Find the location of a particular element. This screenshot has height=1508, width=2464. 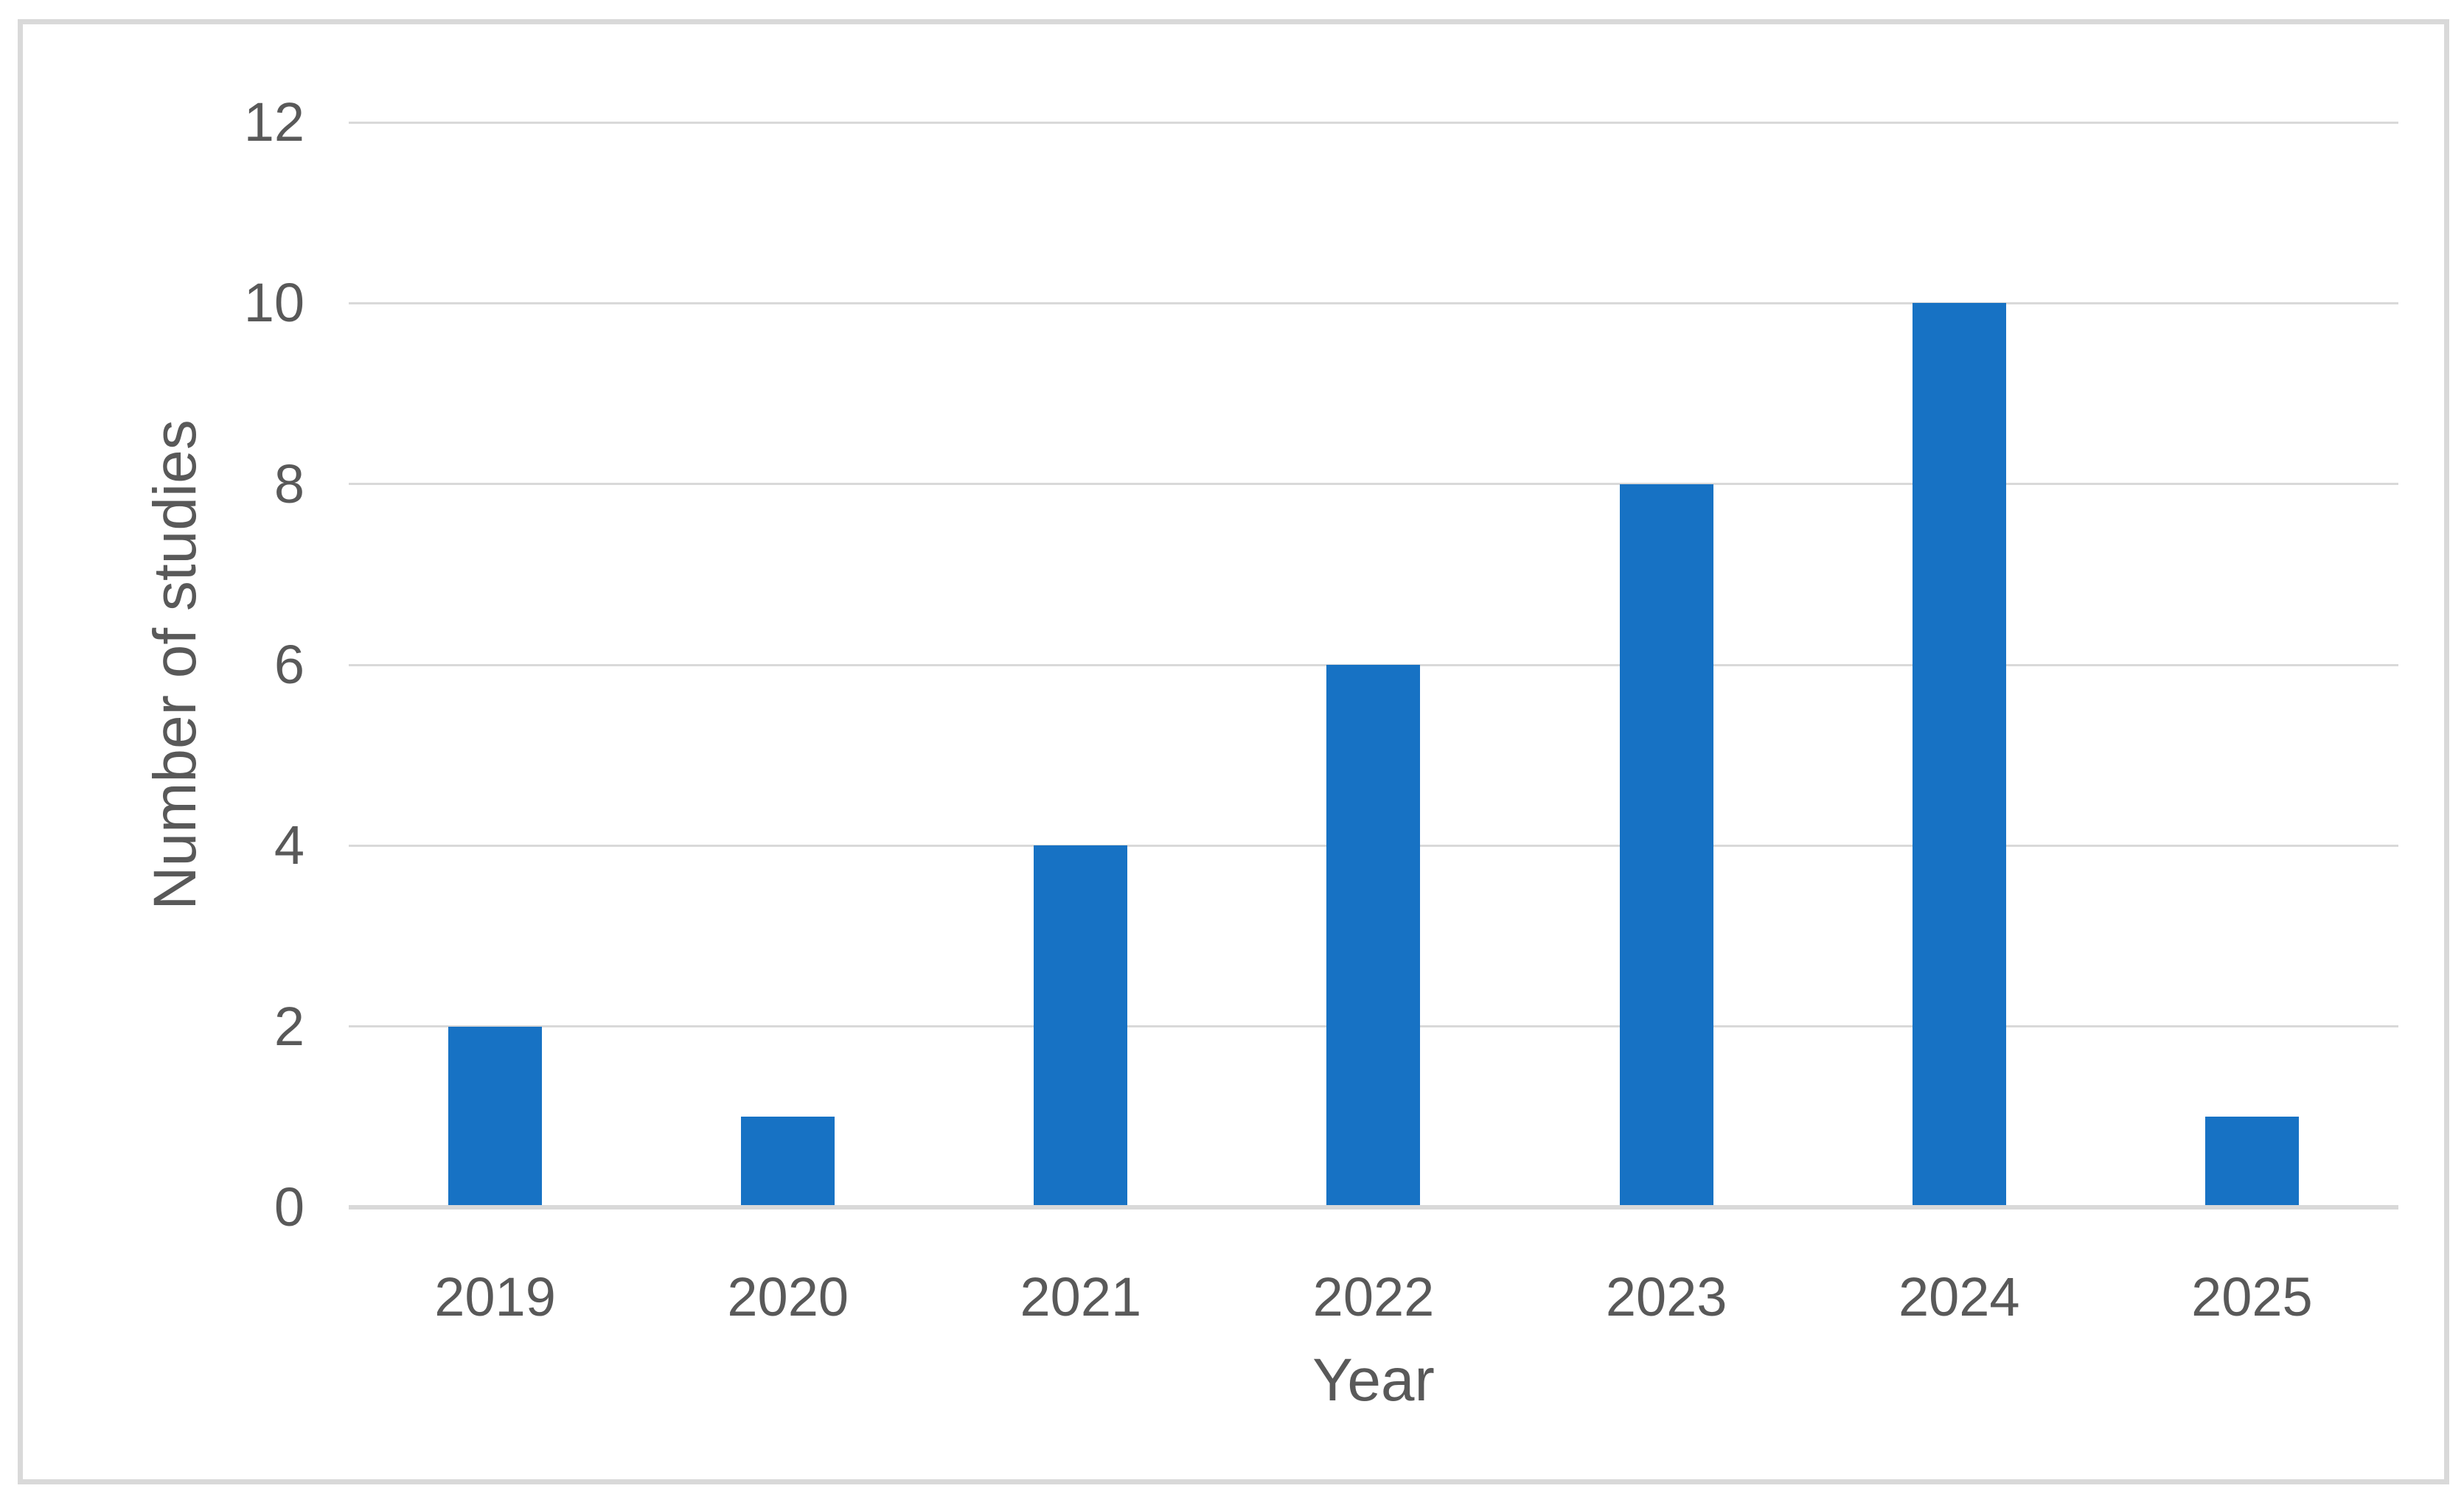

bar-2025 is located at coordinates (2251, 1162).